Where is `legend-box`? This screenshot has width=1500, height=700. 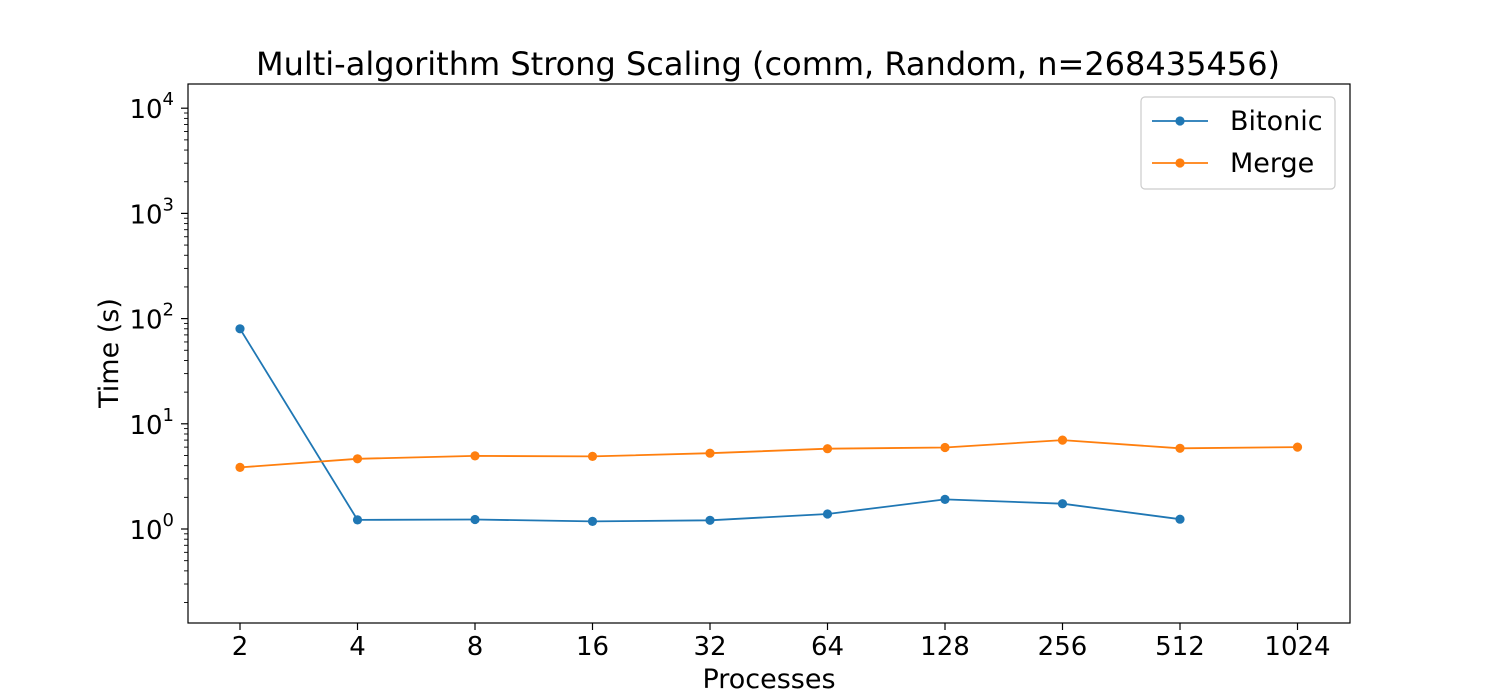 legend-box is located at coordinates (1238, 143).